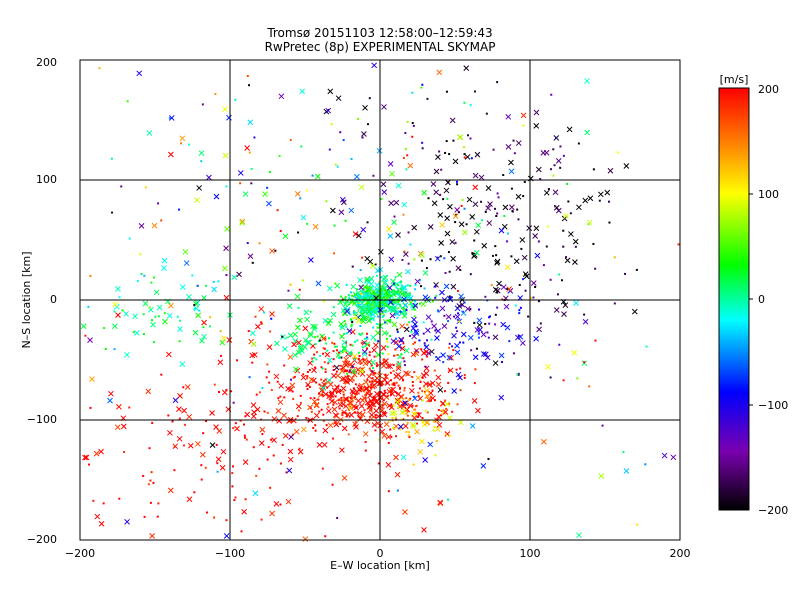  Describe the element at coordinates (773, 405) in the screenshot. I see `colorbar-tick-neg100: −100` at that location.